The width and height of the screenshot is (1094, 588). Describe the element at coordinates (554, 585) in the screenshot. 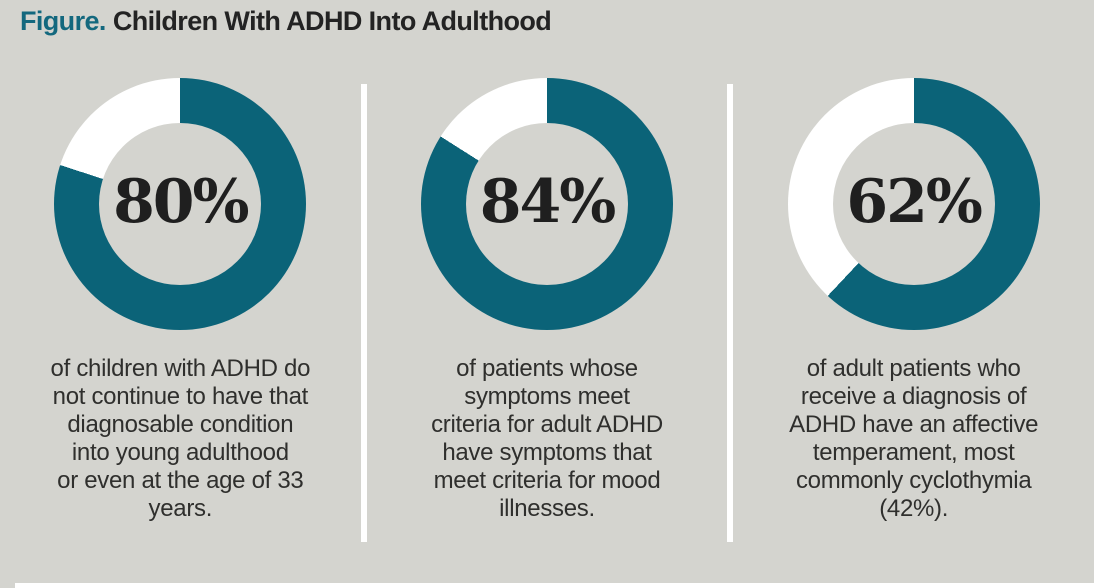

I see `bottom-edge-strip` at that location.